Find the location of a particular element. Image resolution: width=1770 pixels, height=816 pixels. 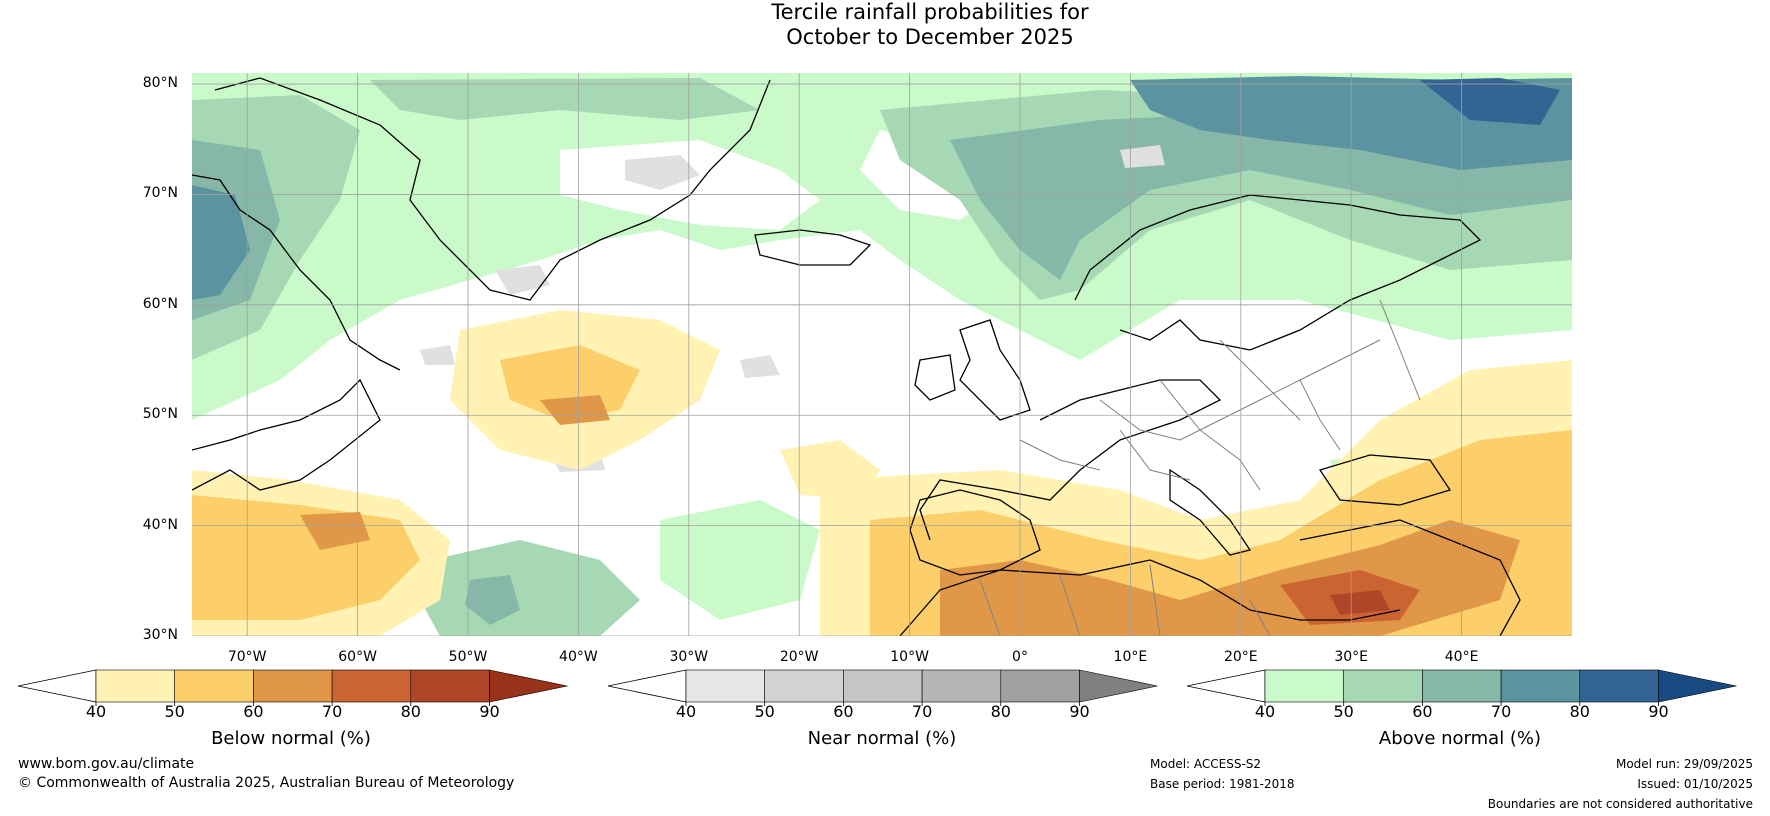

lat-label: 70°N is located at coordinates (160, 193).